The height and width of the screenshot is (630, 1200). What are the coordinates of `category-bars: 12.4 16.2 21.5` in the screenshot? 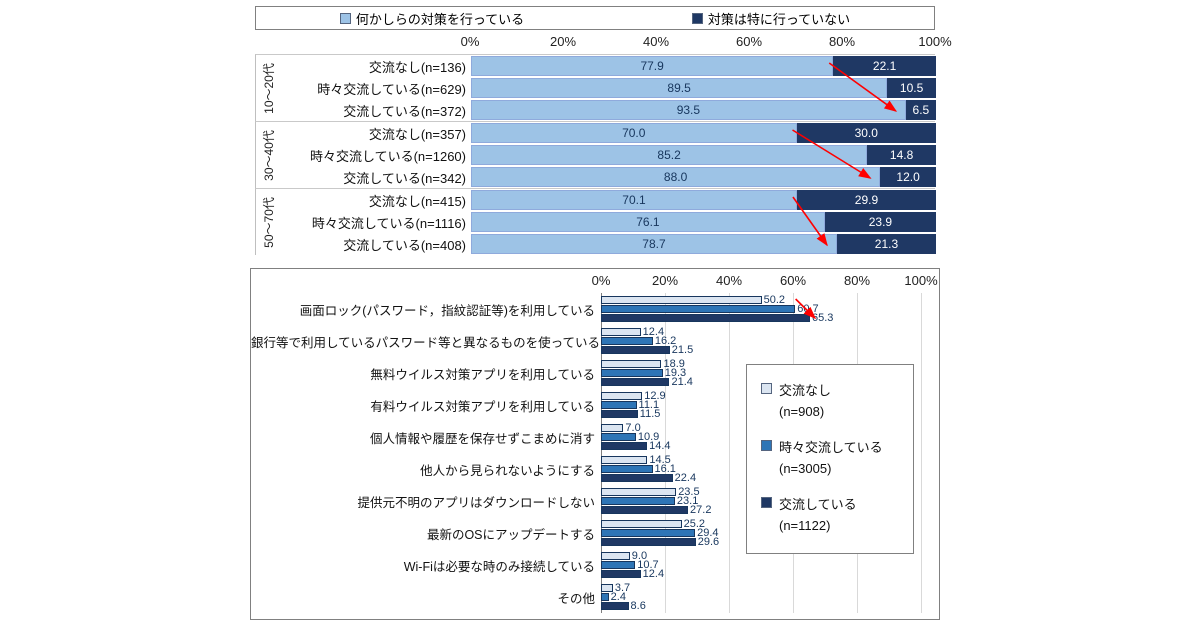 It's located at (761, 340).